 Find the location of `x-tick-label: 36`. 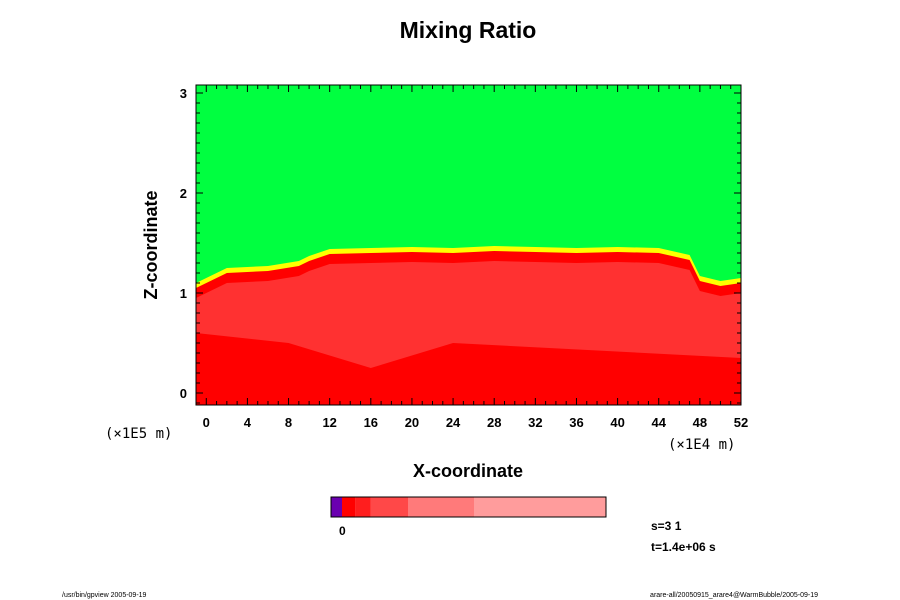

x-tick-label: 36 is located at coordinates (576, 422).